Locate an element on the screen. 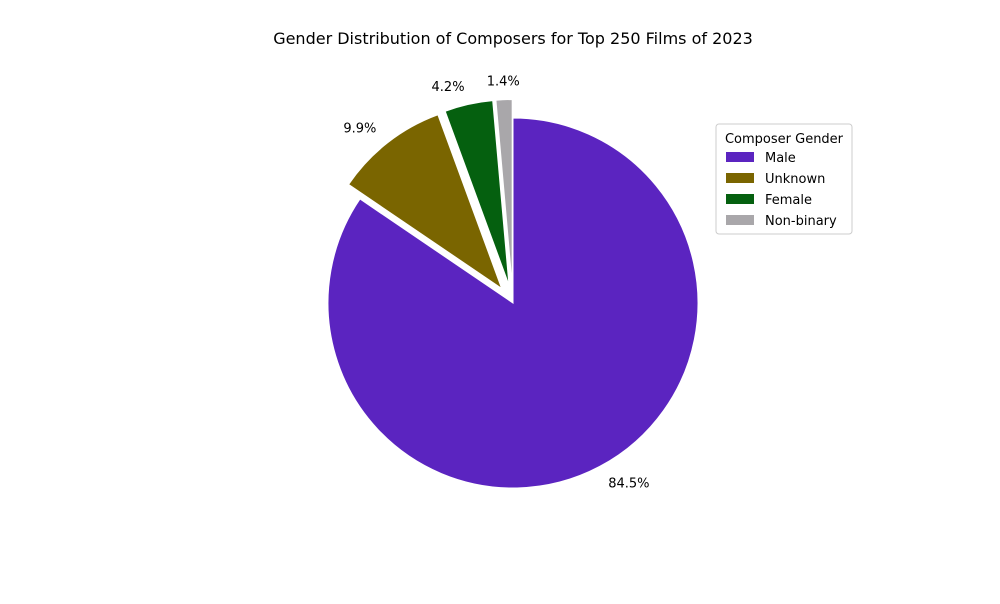  pie-slice-unknown is located at coordinates (425, 202).